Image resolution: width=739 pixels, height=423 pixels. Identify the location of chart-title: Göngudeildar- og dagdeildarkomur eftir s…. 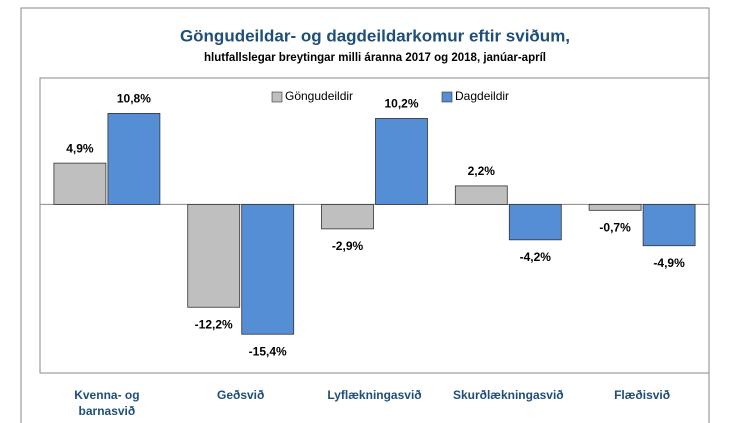
(375, 35).